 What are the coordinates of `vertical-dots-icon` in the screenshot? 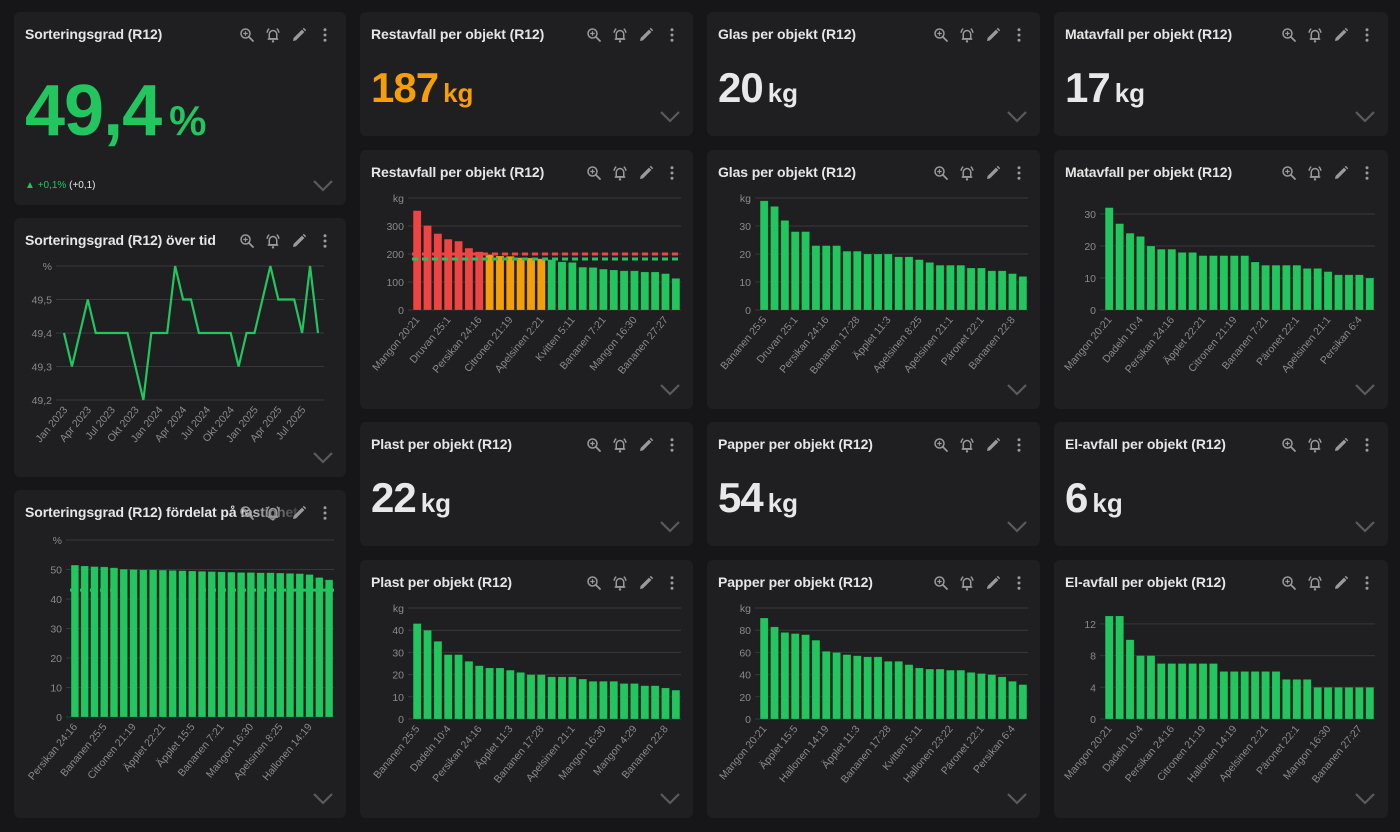 It's located at (1367, 173).